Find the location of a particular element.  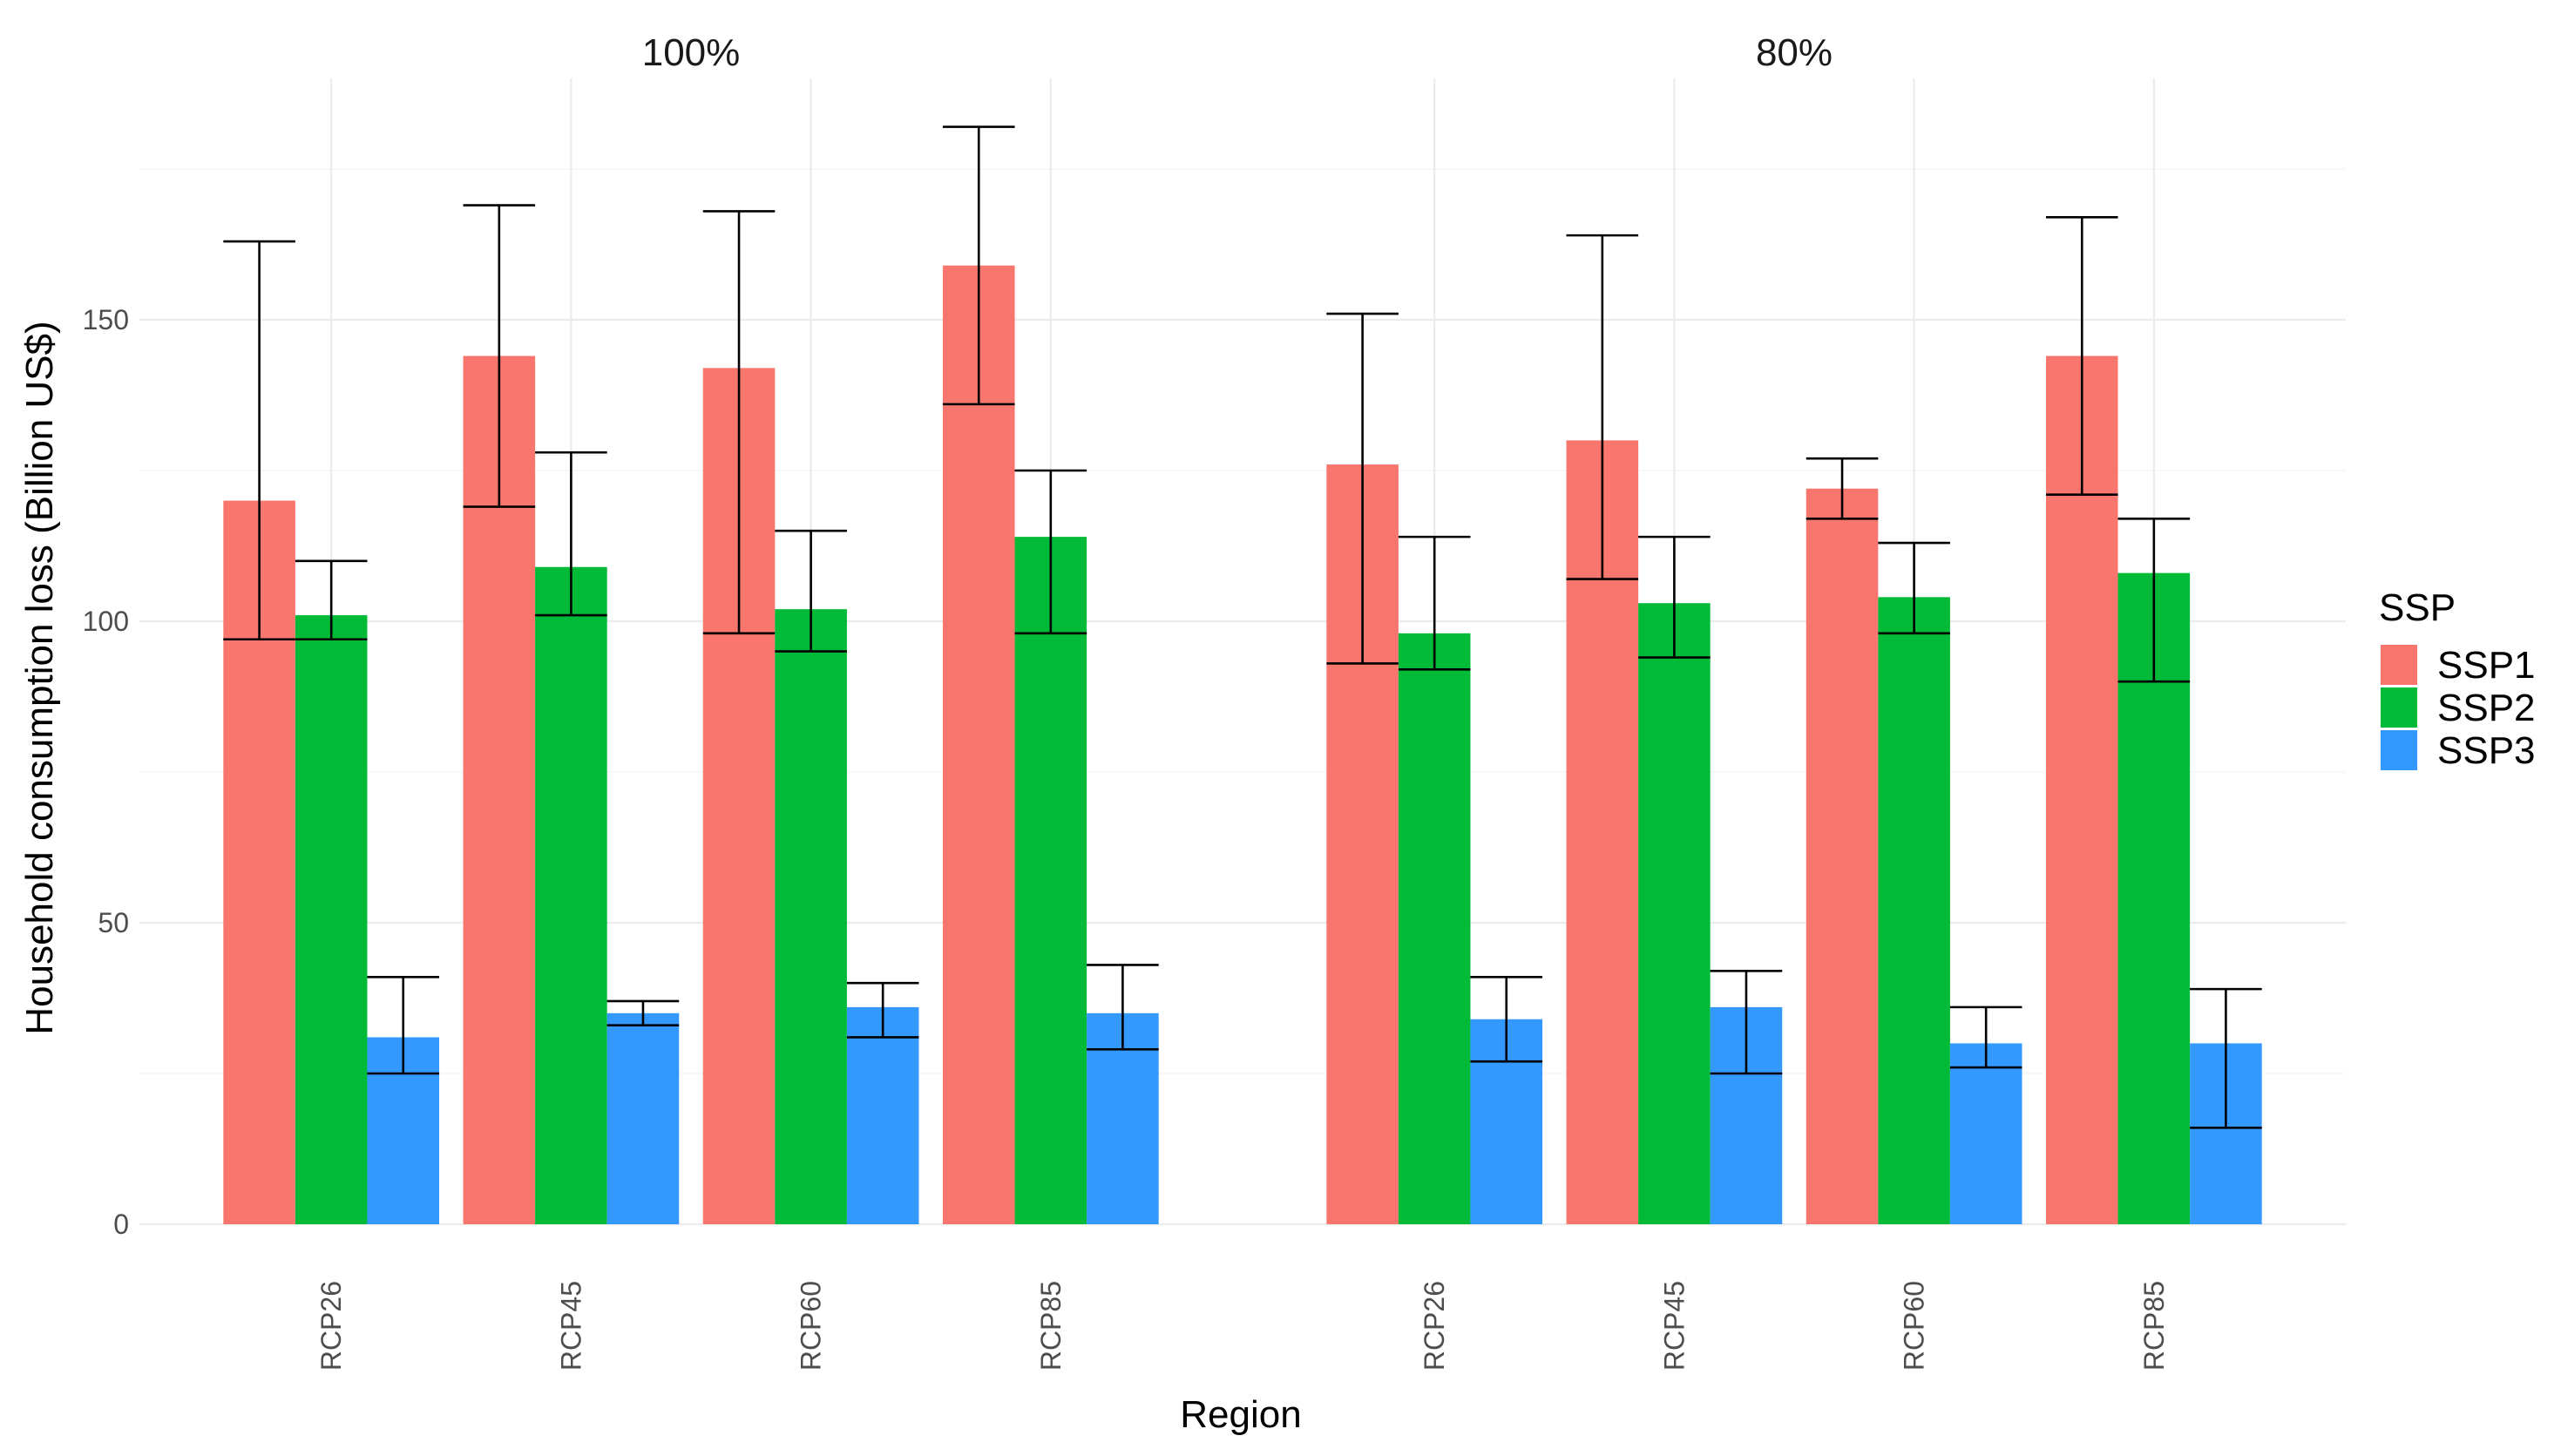

facet-title: 100% is located at coordinates (691, 52).